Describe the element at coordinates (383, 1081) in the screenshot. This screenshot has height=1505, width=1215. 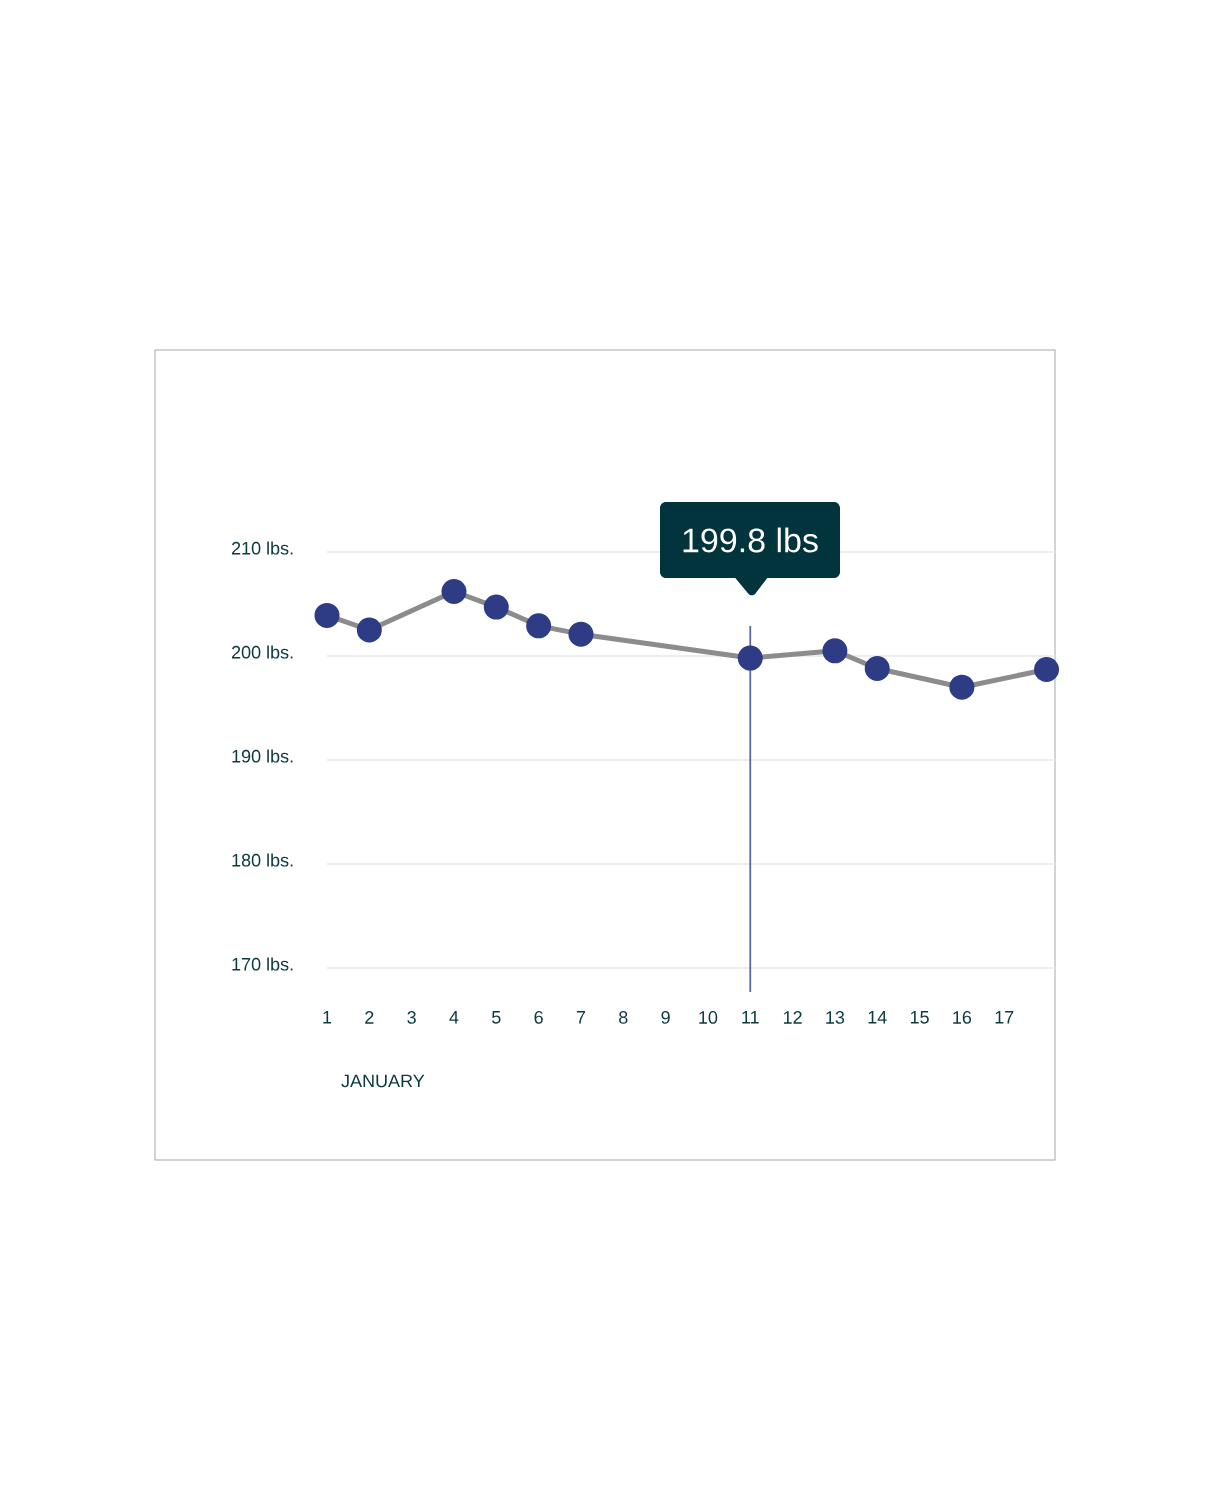
I see `x-axis-title: JANUARY` at that location.